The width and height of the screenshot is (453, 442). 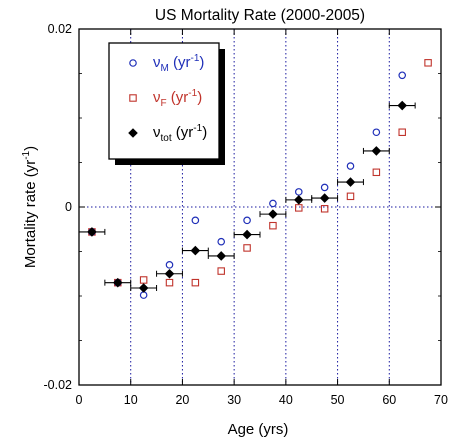 What do you see at coordinates (260, 15) in the screenshot?
I see `chart-title: US Mortality Rate (2000-2005)` at bounding box center [260, 15].